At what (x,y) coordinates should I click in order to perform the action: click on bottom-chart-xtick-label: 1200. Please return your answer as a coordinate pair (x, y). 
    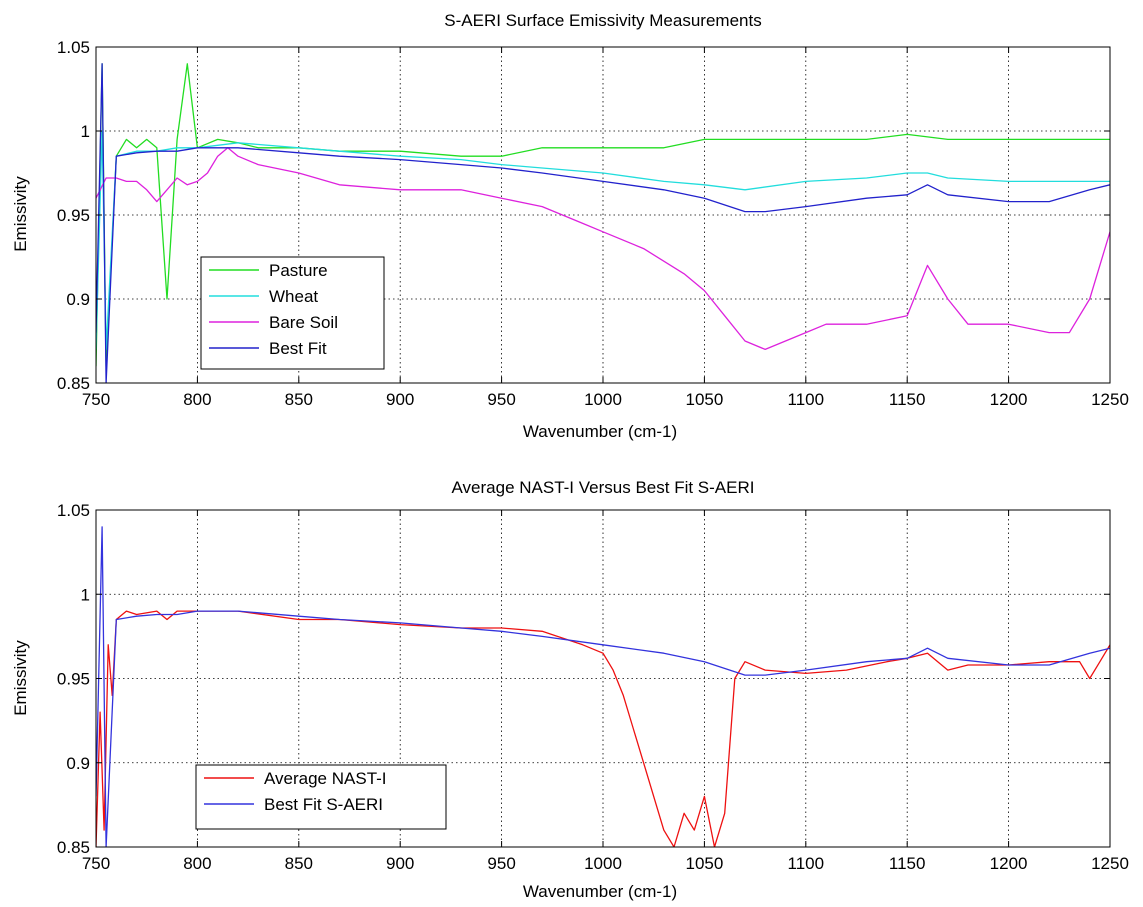
    Looking at the image, I should click on (1009, 863).